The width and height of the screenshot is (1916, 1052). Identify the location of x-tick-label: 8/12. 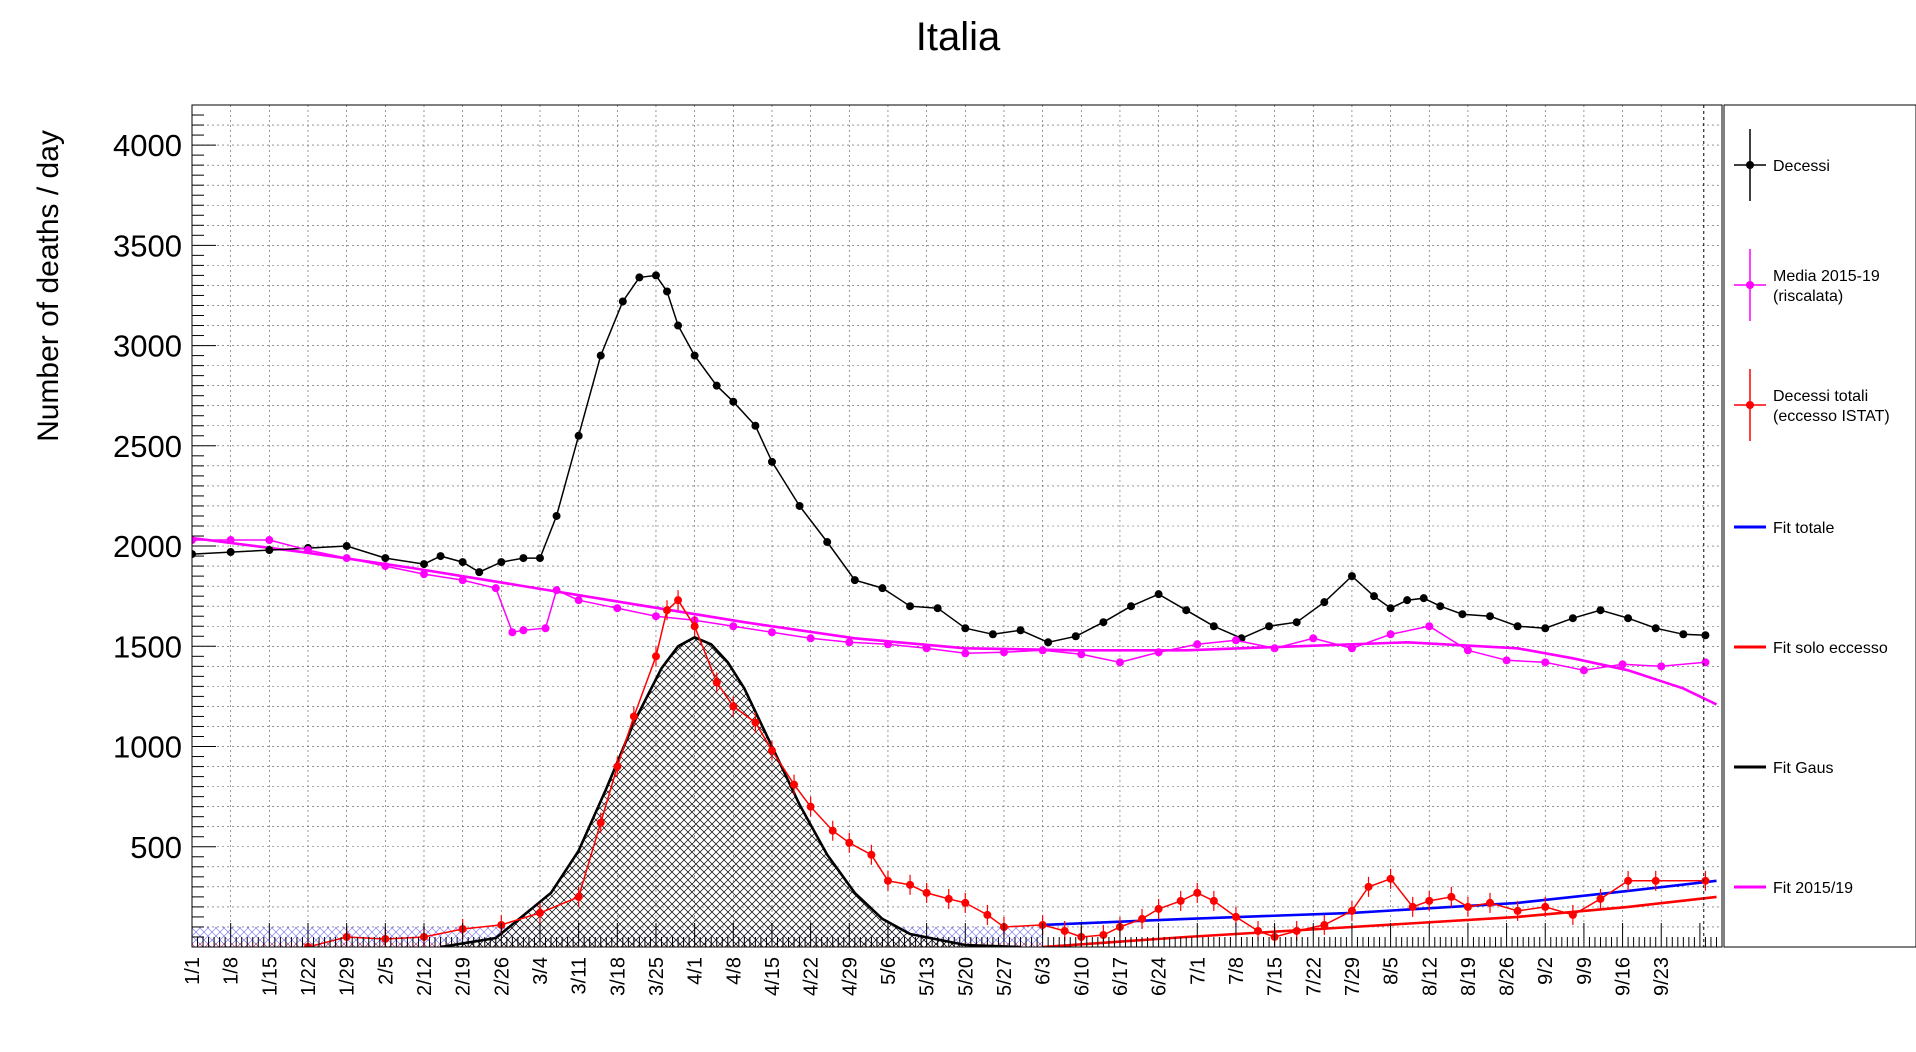
(1430, 976).